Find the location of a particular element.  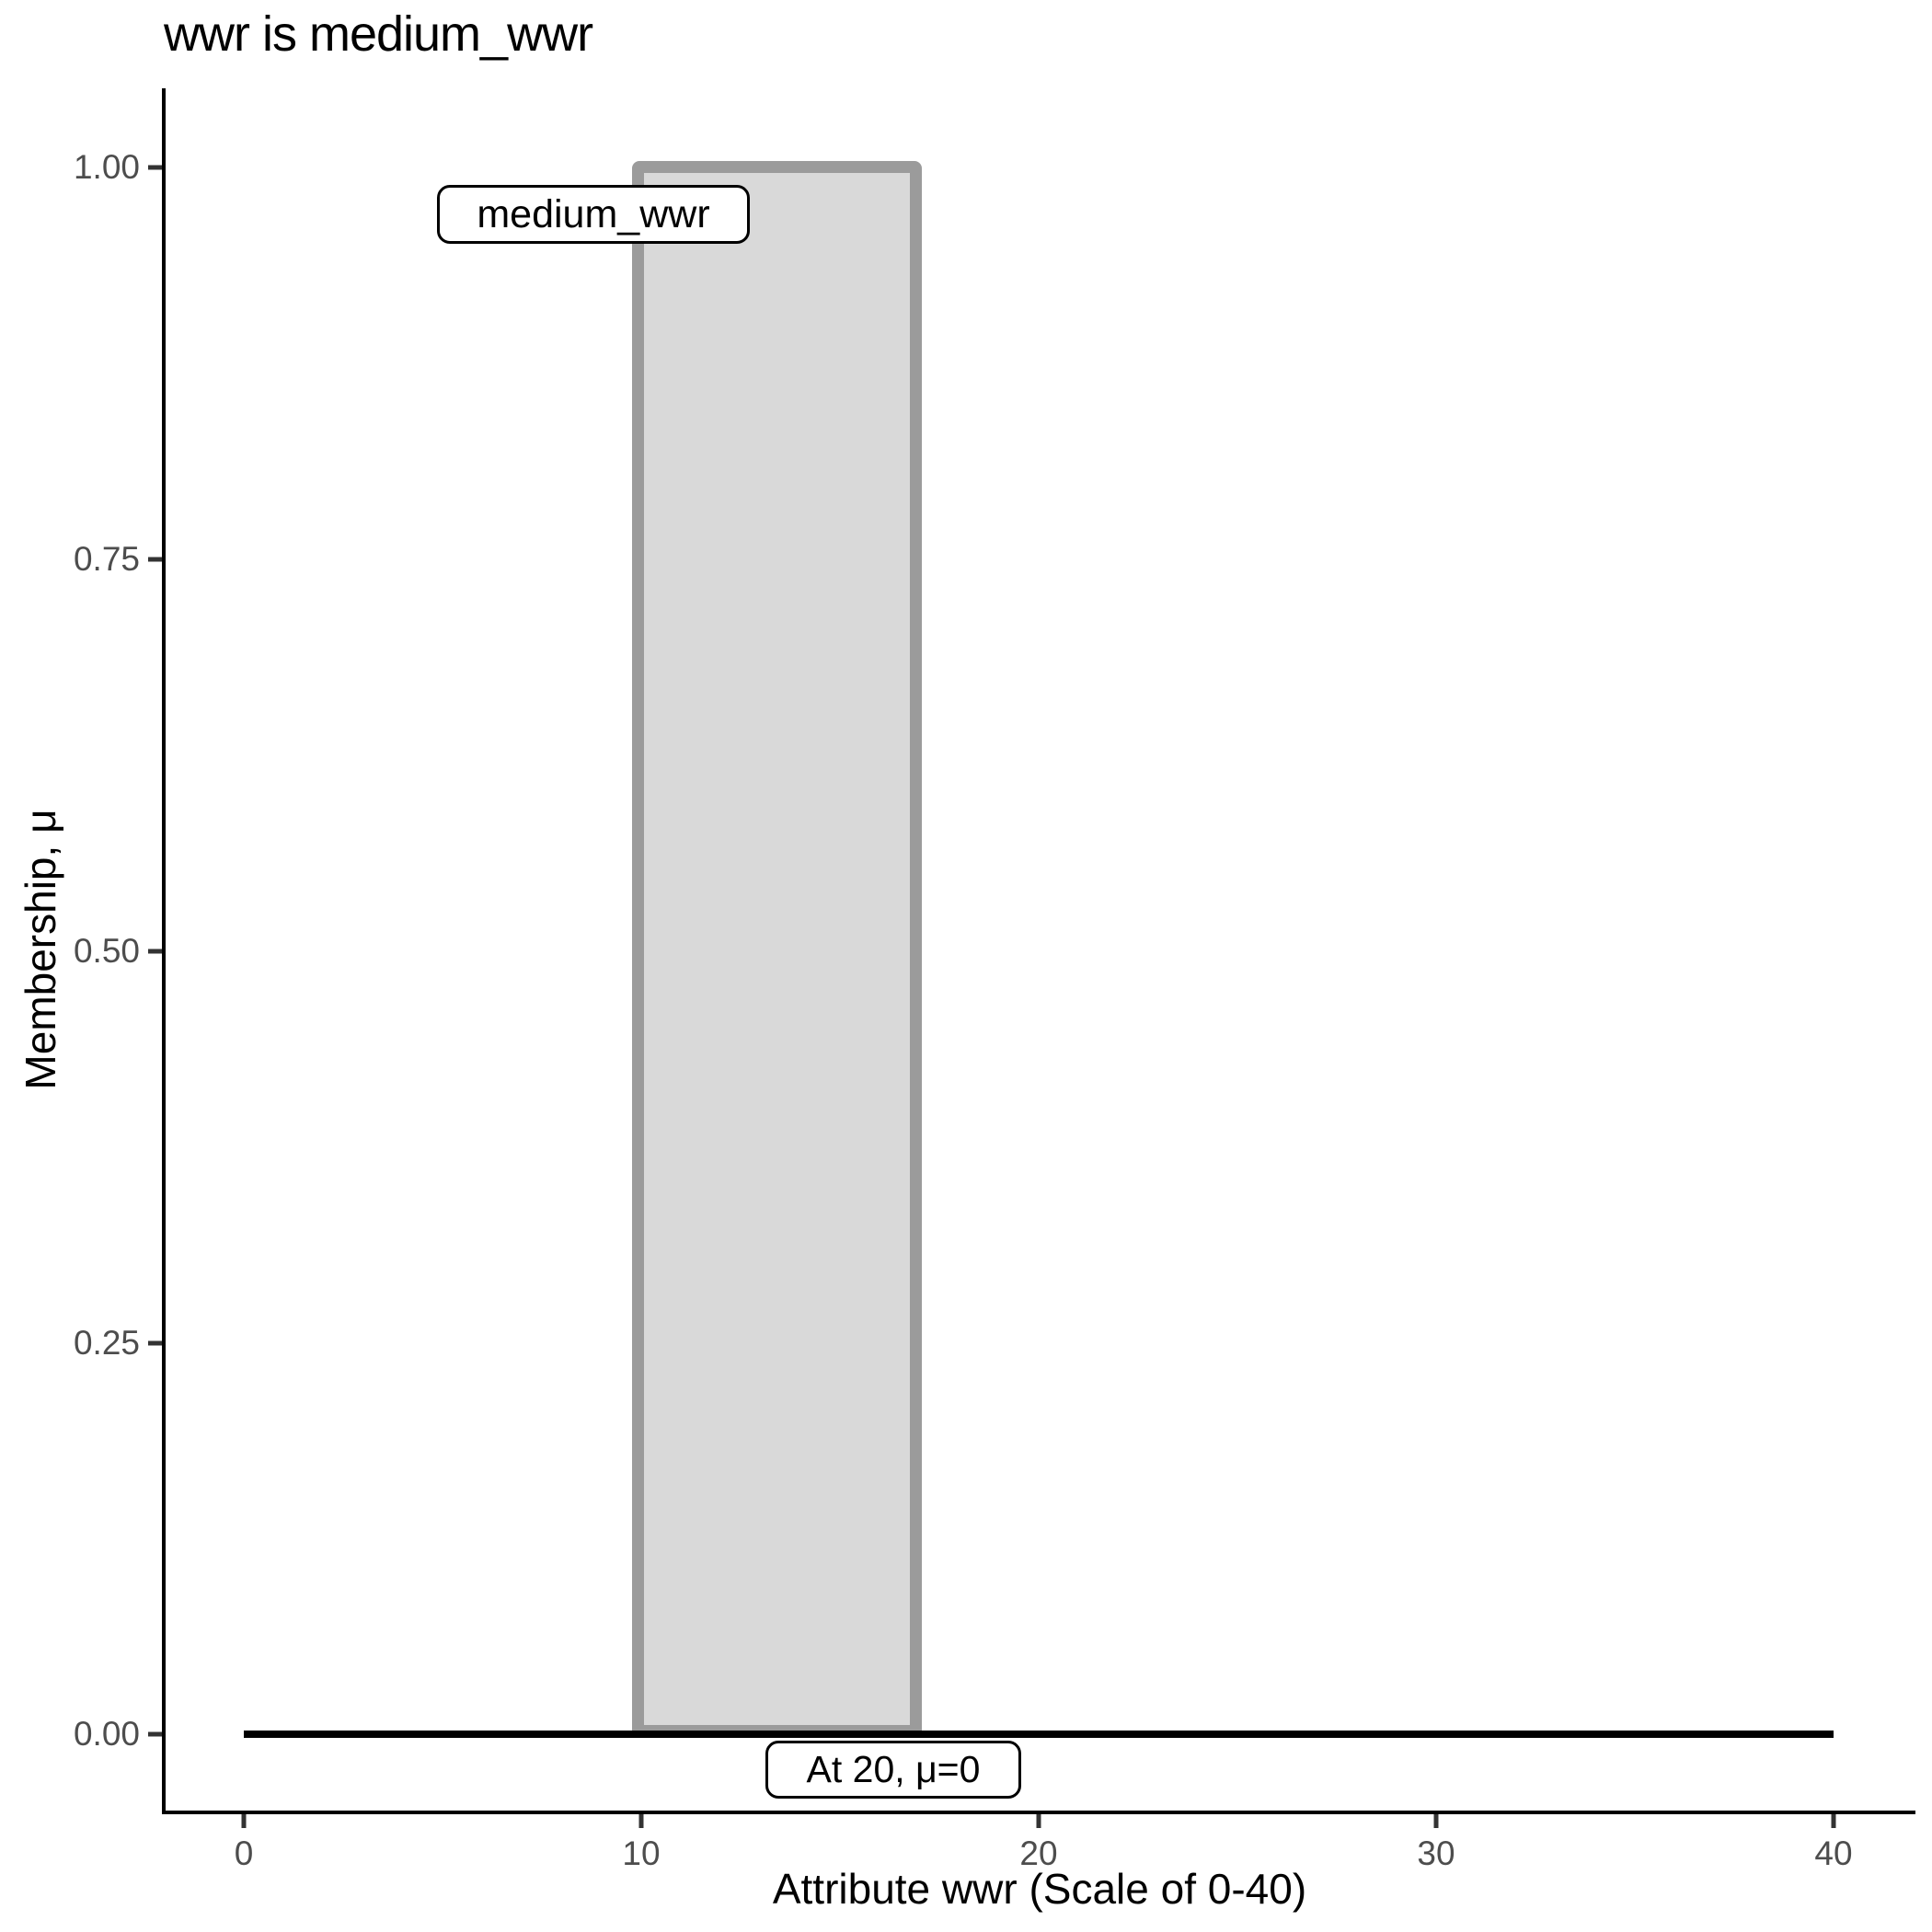

y-axis-line is located at coordinates (164, 951).